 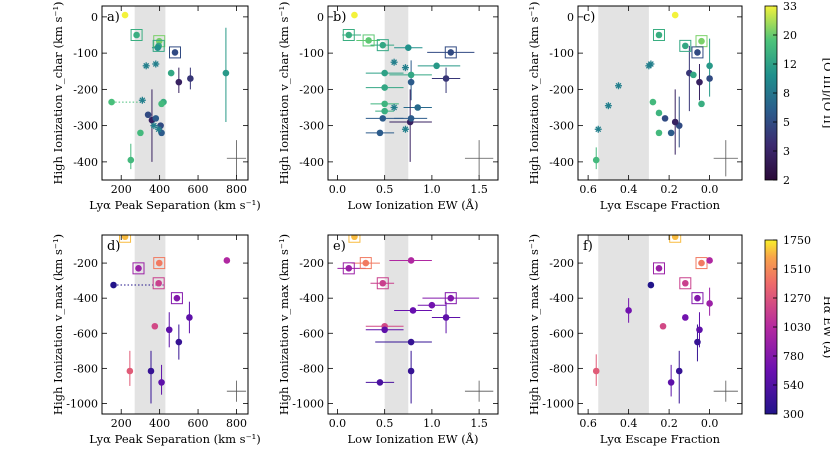 I want to click on colorbar-tick-label: 8, so click(x=786, y=93).